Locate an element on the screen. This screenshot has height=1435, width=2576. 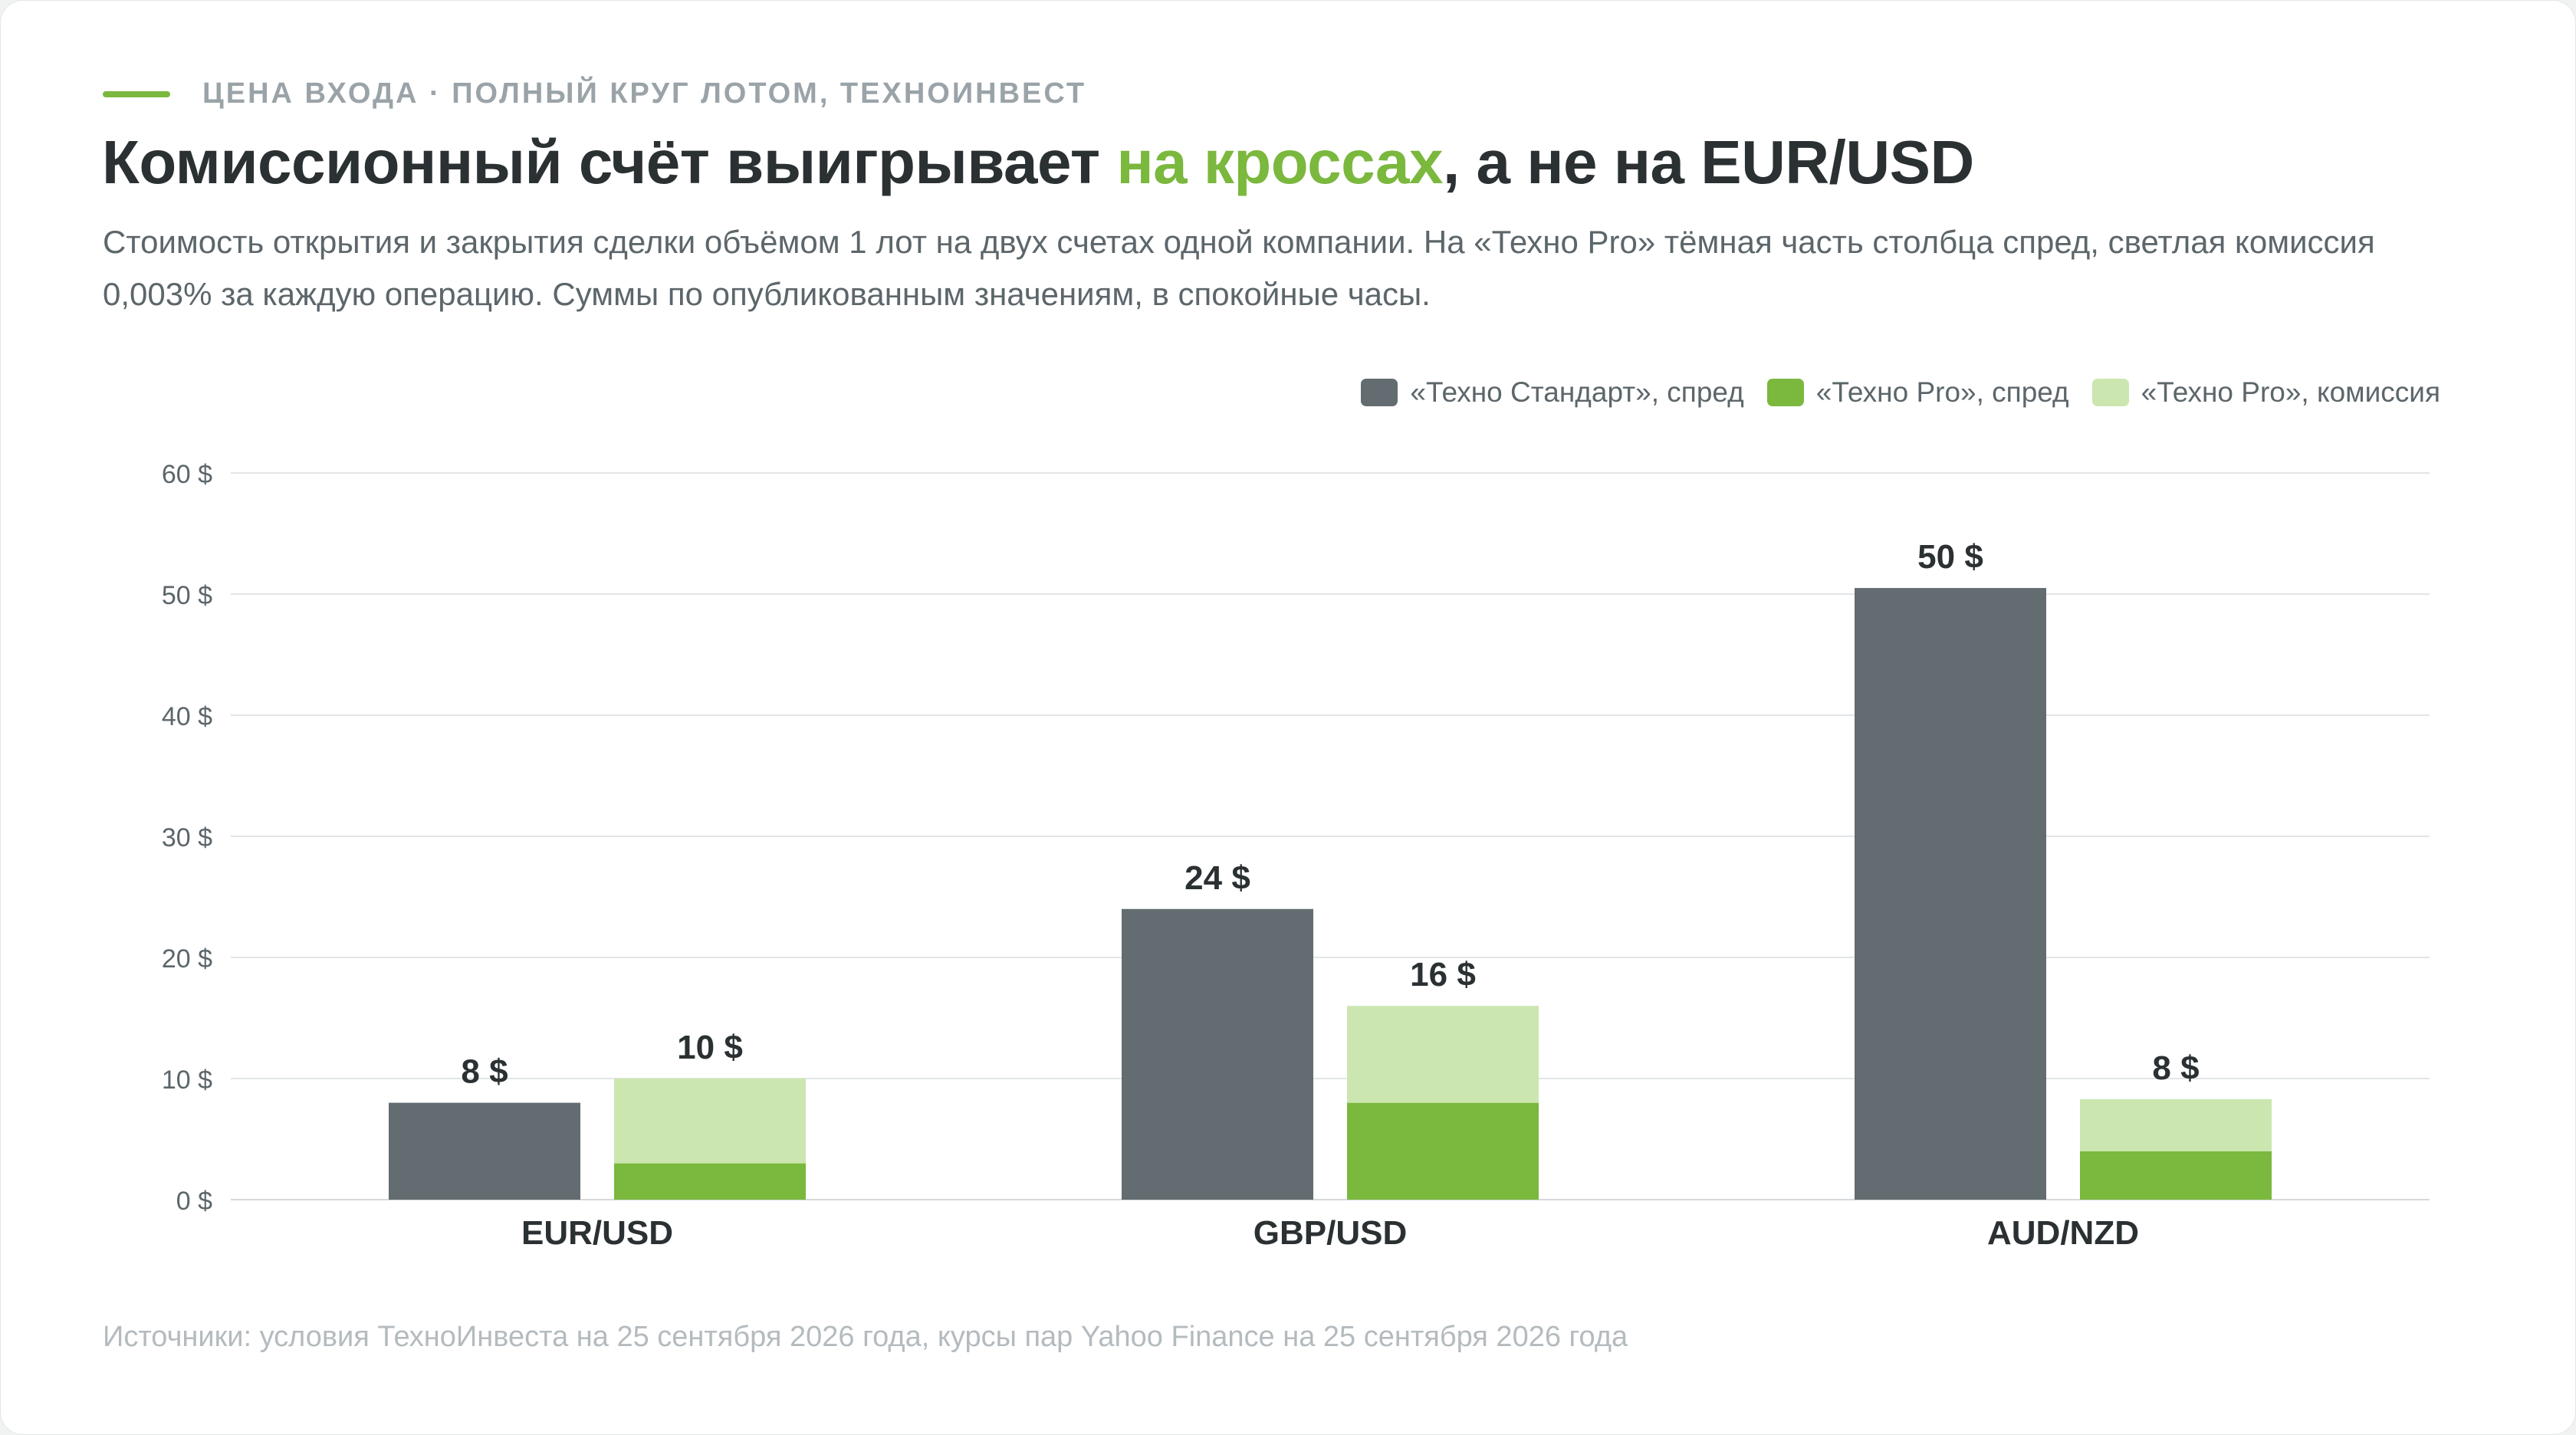
bar-value-label: 10 $ is located at coordinates (710, 1047).